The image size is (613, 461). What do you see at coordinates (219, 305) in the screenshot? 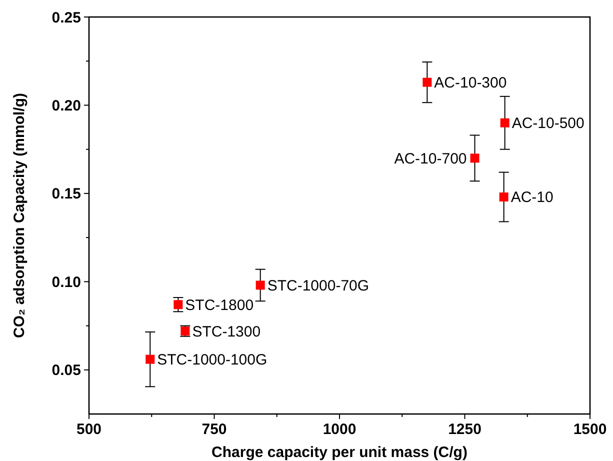
I see `annotation: STC-1800` at bounding box center [219, 305].